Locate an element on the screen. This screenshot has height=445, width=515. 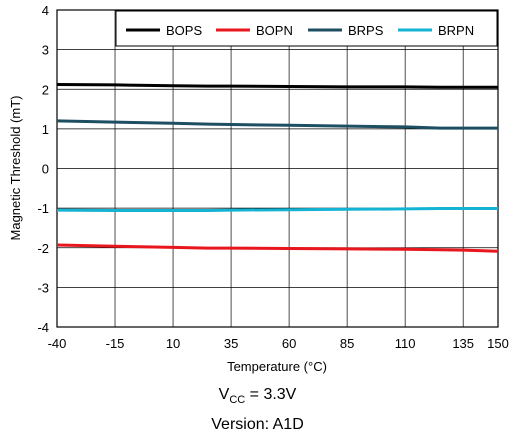
test-condition: VCC = 3.3V is located at coordinates (257, 396).